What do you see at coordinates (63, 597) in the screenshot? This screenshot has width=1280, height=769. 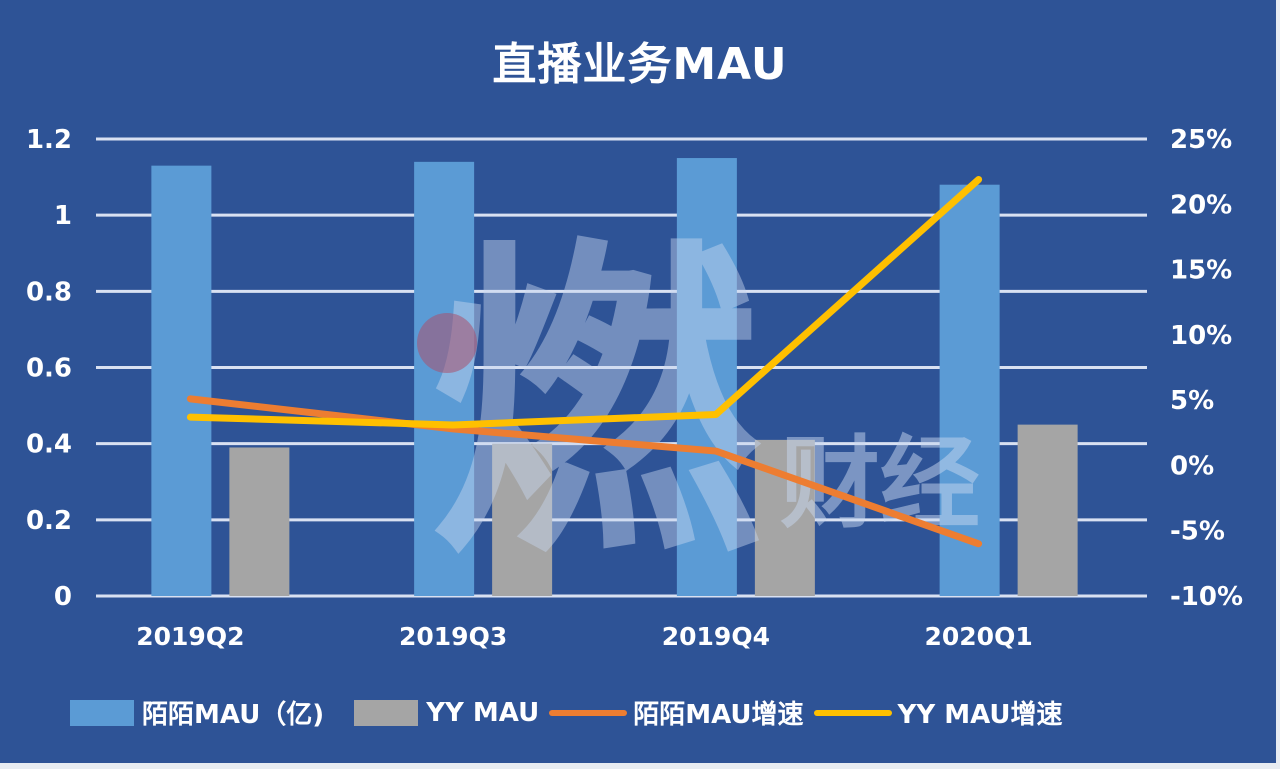 I see `left-axis-tick: 0` at bounding box center [63, 597].